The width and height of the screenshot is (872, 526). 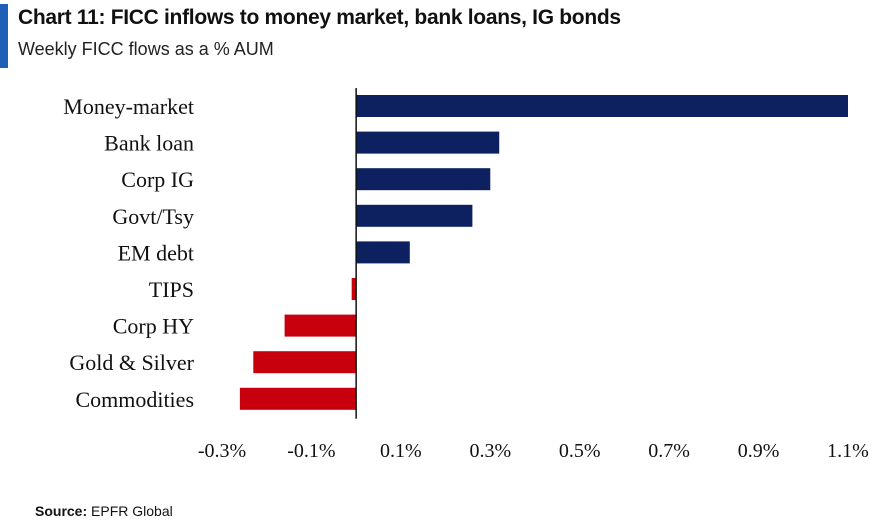 I want to click on bar-em-debt, so click(x=383, y=252).